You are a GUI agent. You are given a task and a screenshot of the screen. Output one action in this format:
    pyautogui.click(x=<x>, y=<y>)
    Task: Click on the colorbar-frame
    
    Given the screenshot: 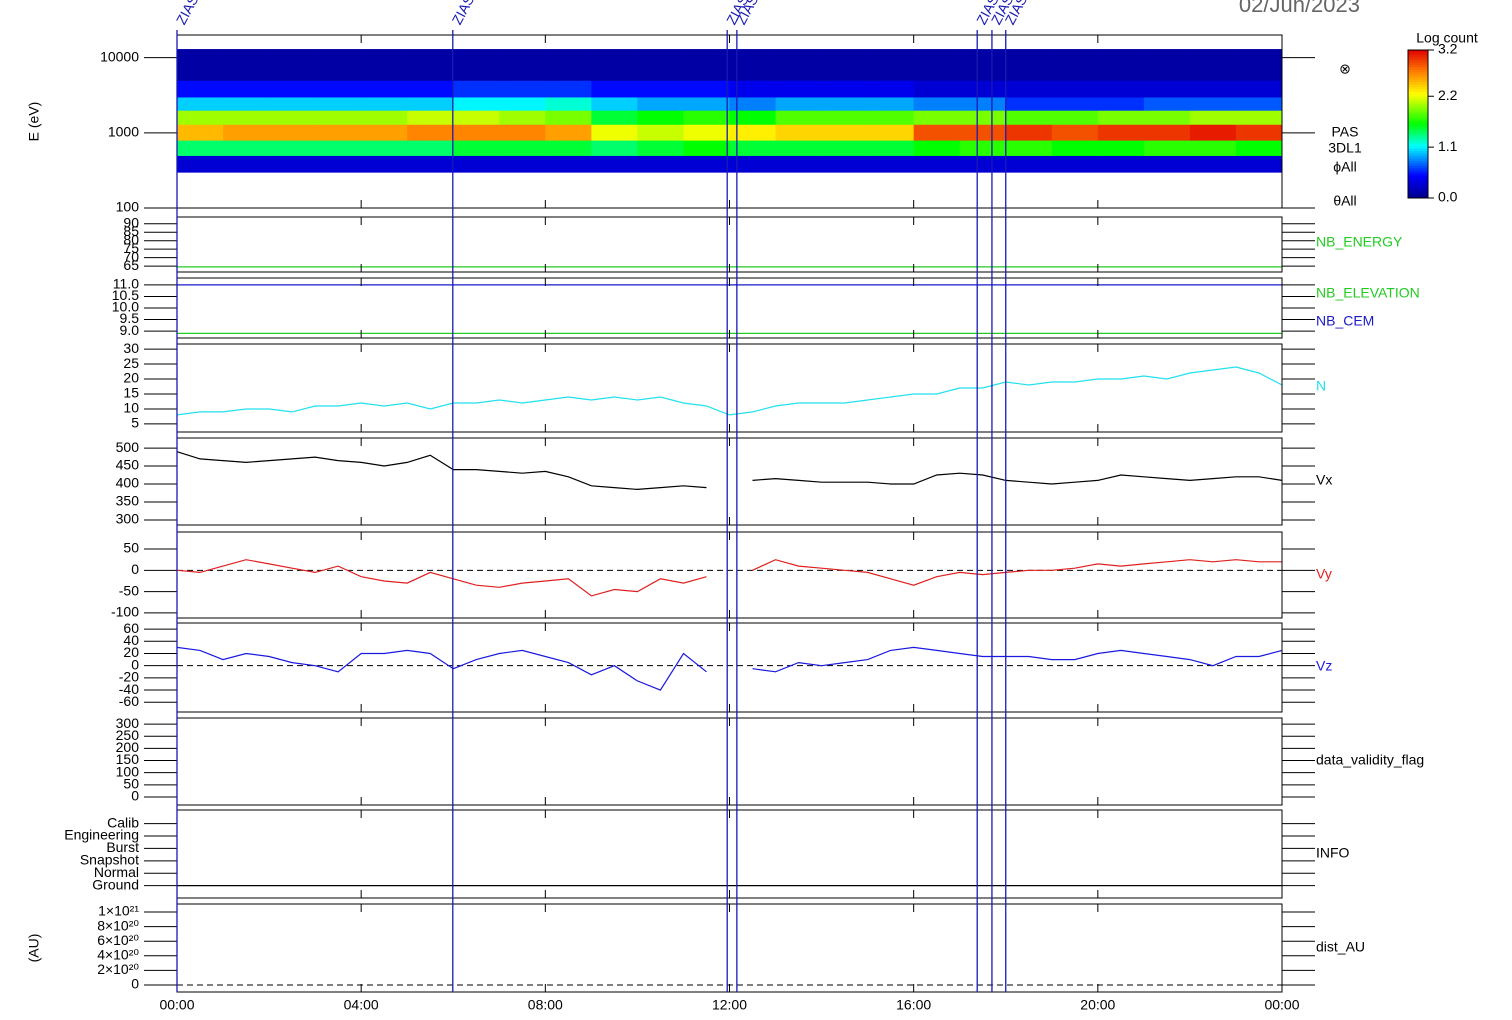 What is the action you would take?
    pyautogui.click(x=1418, y=124)
    